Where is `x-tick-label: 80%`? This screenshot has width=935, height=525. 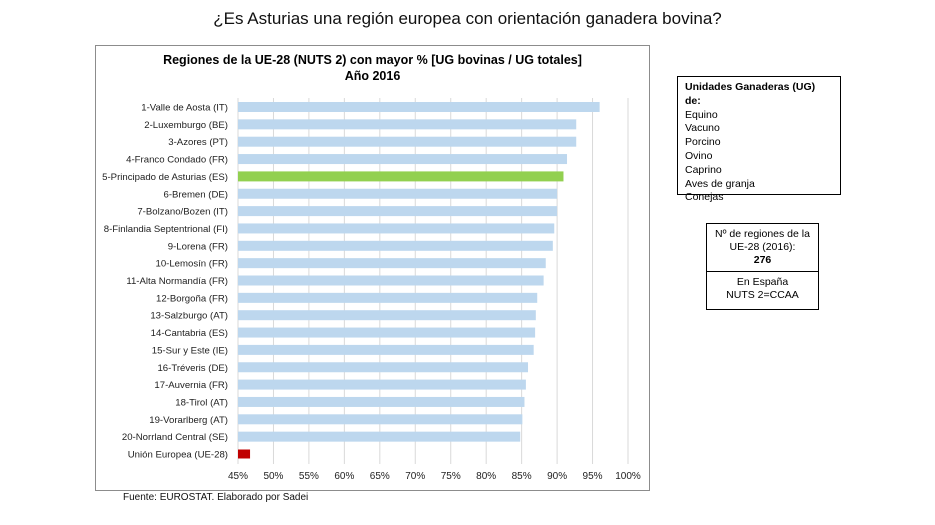 x-tick-label: 80% is located at coordinates (486, 476).